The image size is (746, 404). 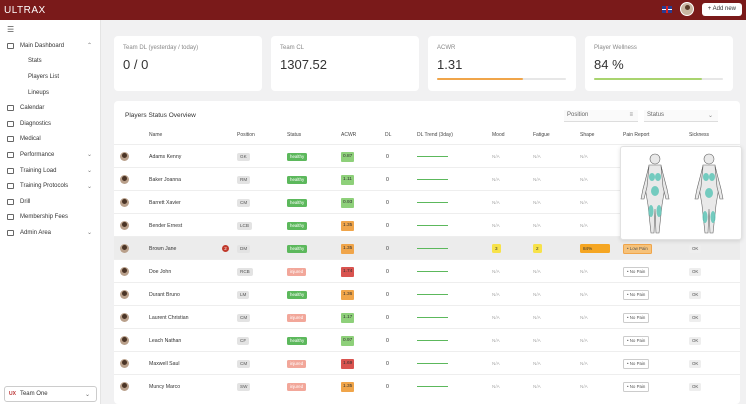 I want to click on sidebar-item-membership-fees: Membership Fees, so click(x=50, y=218).